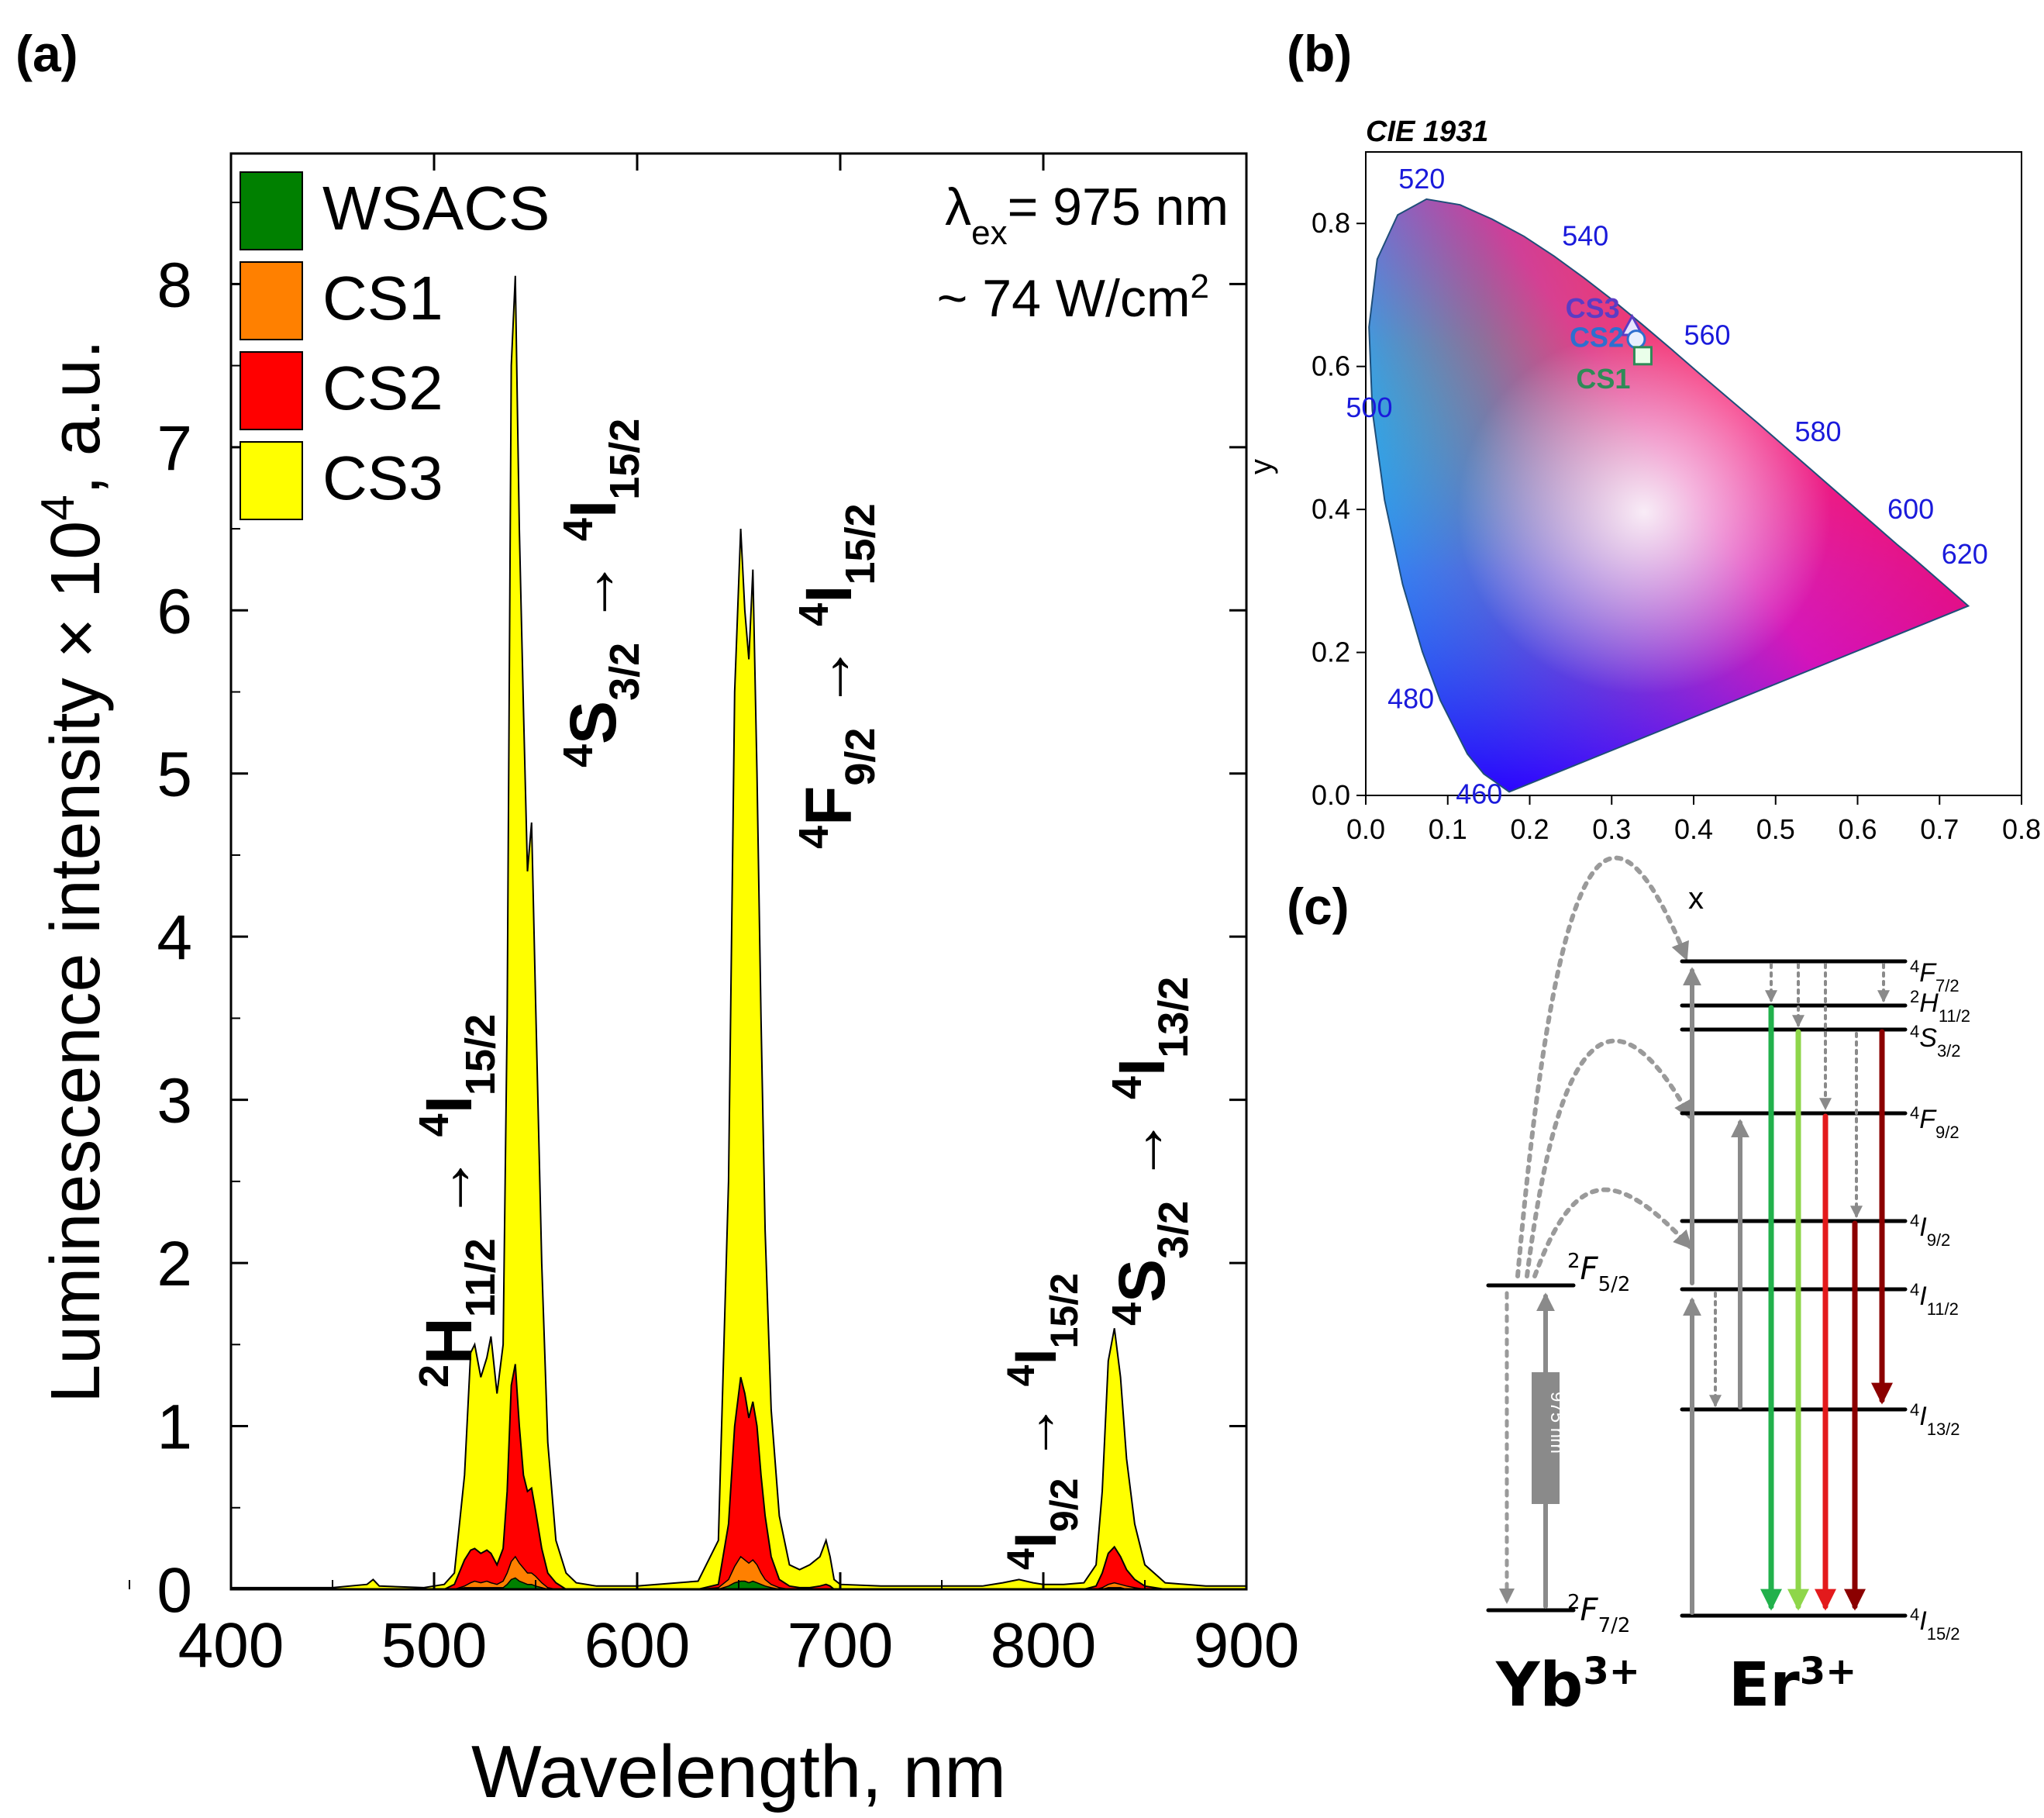 This screenshot has height=1818, width=2044. What do you see at coordinates (1448, 829) in the screenshot?
I see `cie-x-tick-label-0.1: 0.1` at bounding box center [1448, 829].